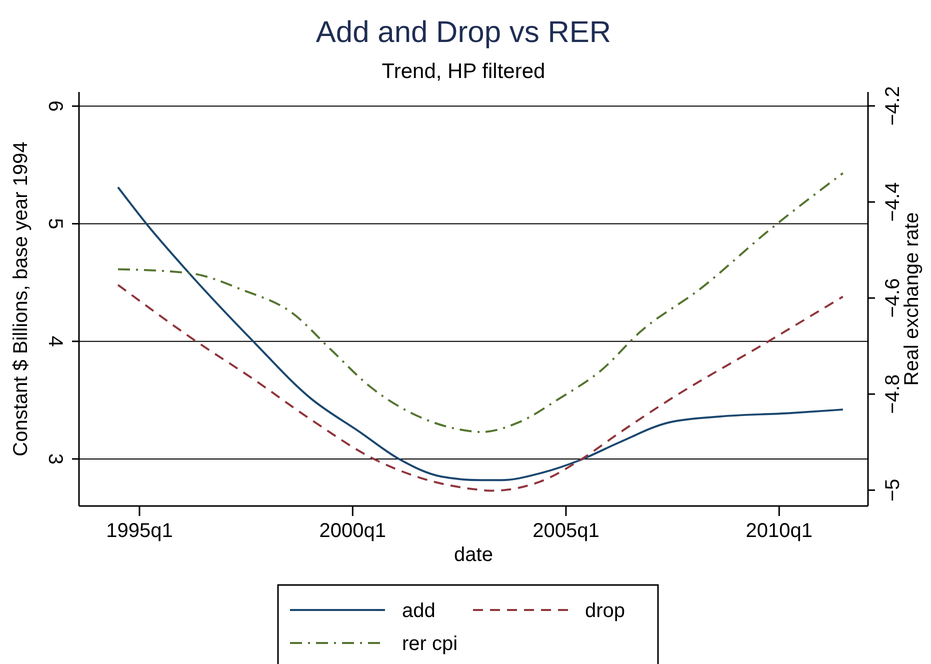 The width and height of the screenshot is (931, 664). What do you see at coordinates (893, 394) in the screenshot?
I see `y2-tick-label: −4.8` at bounding box center [893, 394].